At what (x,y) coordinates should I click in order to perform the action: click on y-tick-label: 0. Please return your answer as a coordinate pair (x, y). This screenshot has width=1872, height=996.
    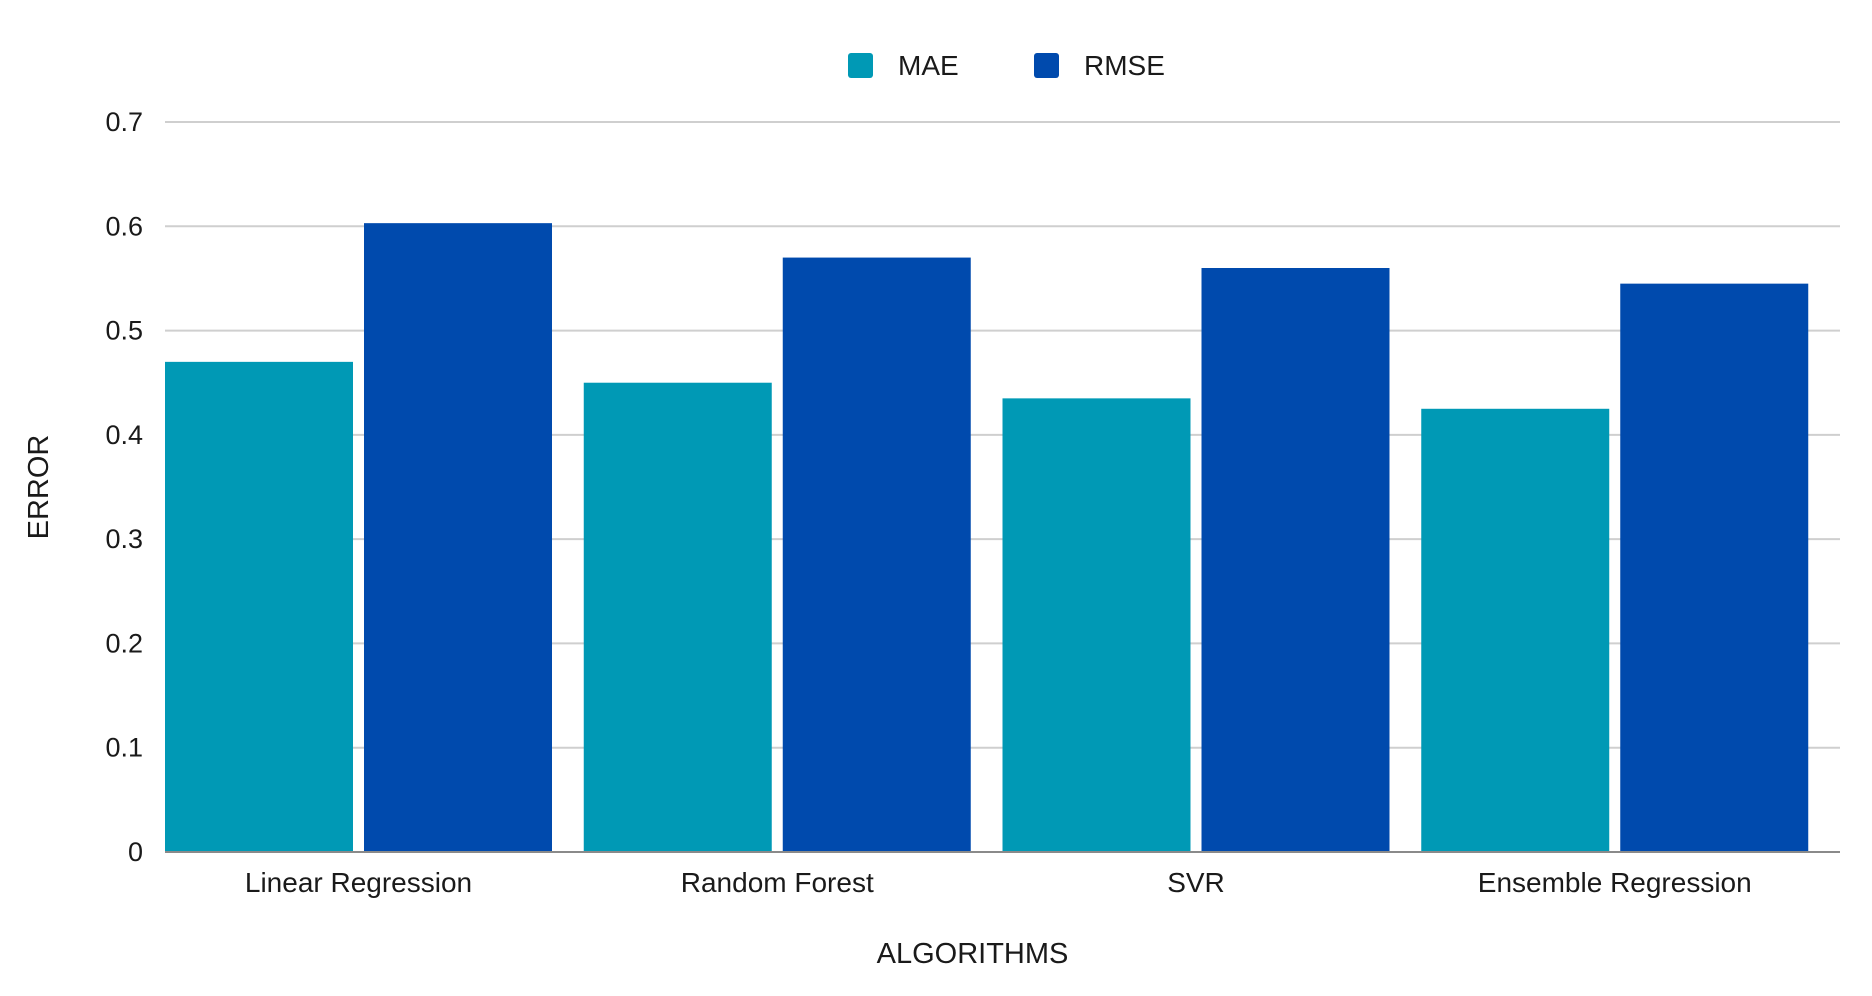
    Looking at the image, I should click on (135, 852).